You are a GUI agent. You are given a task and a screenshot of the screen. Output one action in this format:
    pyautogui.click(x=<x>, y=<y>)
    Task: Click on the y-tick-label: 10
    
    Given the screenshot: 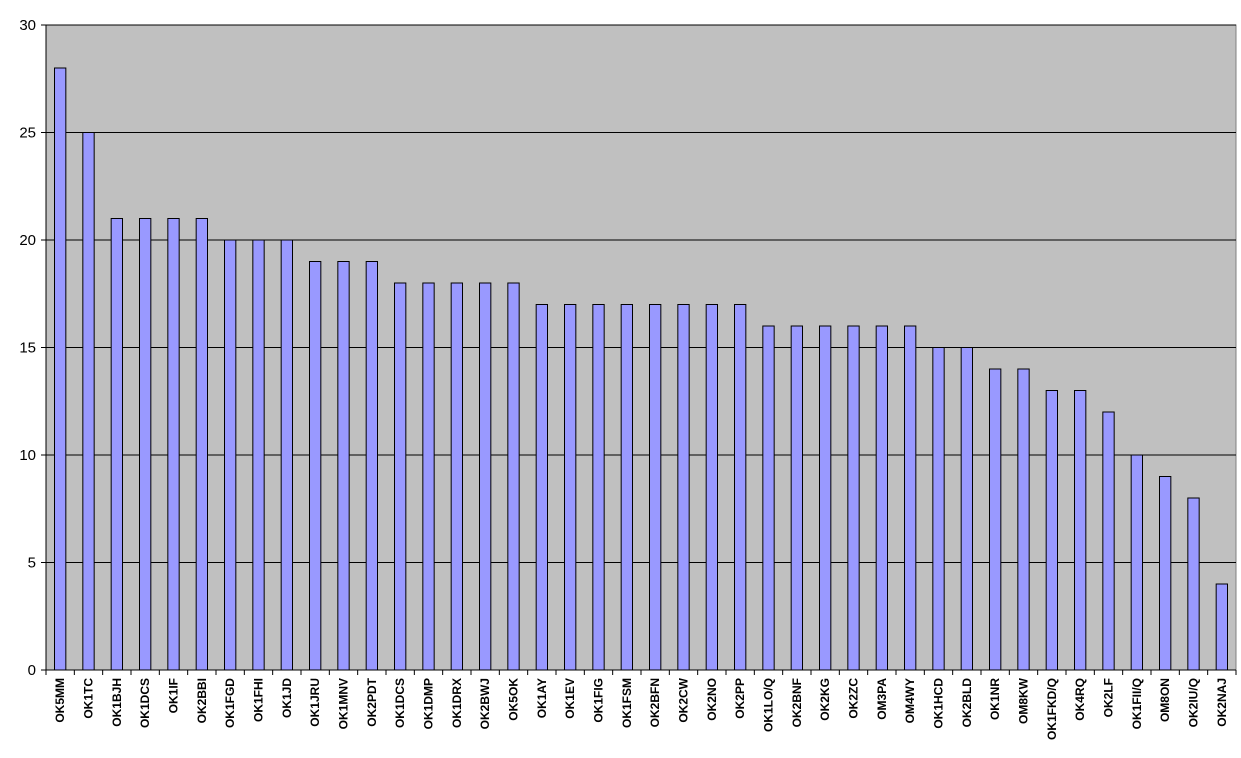 What is the action you would take?
    pyautogui.click(x=27, y=455)
    